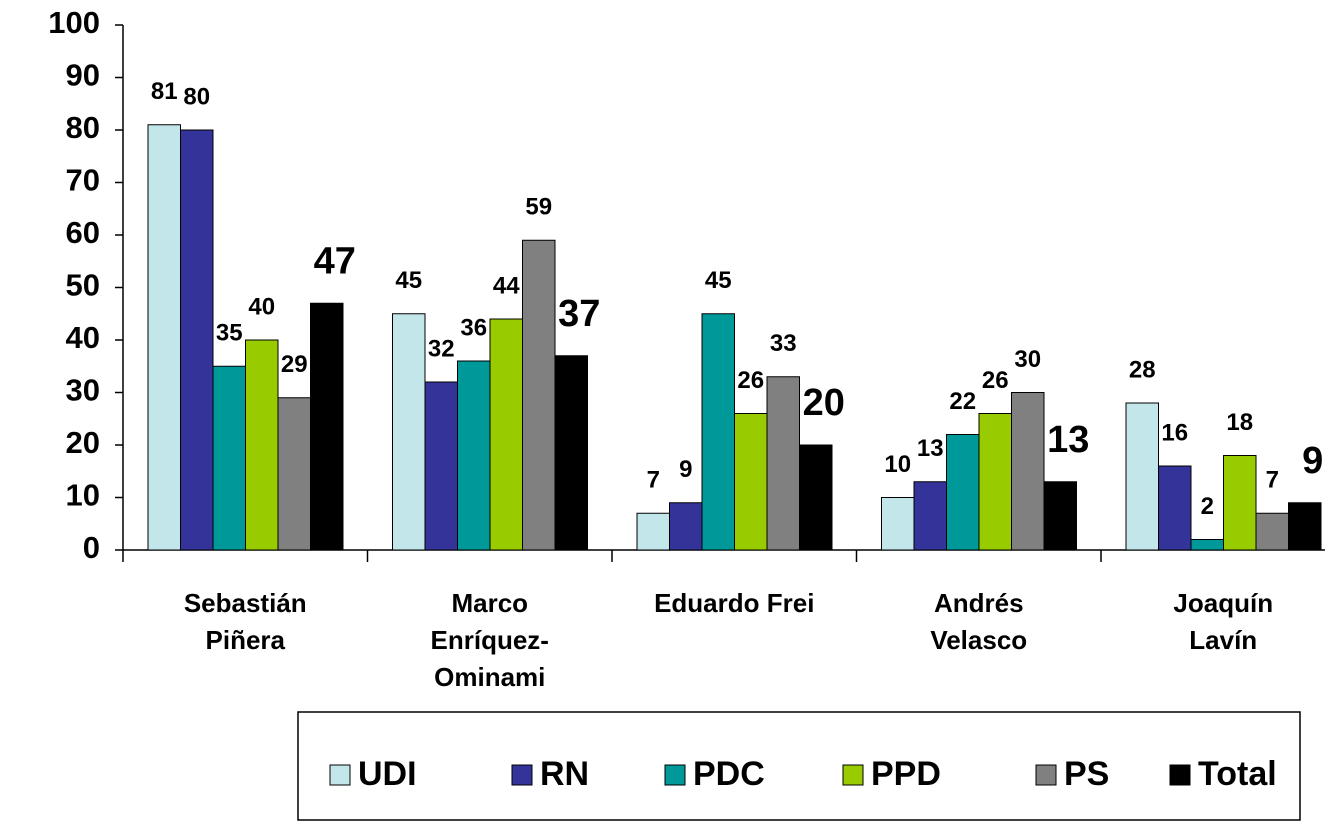 This screenshot has width=1325, height=821. I want to click on x-tick-label: Sebastián Piñera, so click(245, 621).